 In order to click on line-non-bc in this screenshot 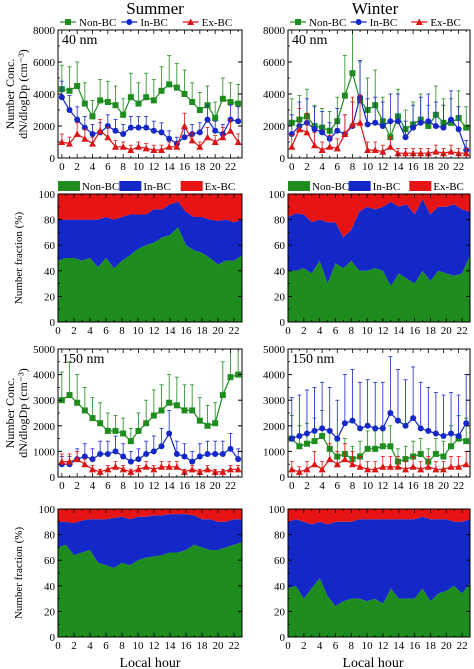, I will do `click(379, 105)`.